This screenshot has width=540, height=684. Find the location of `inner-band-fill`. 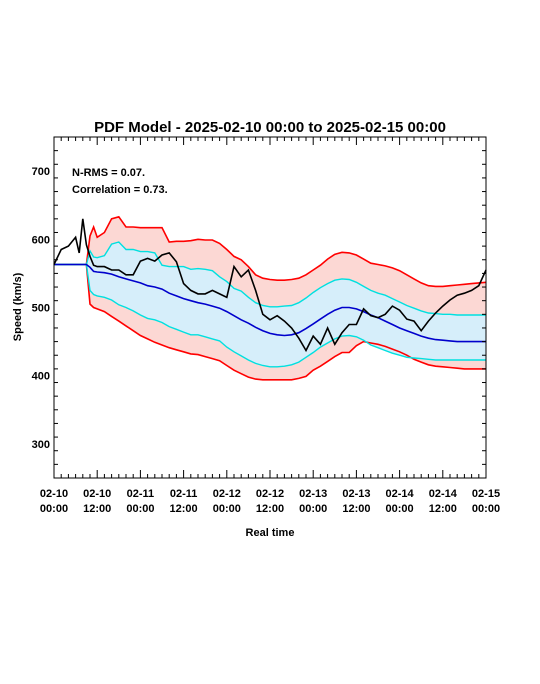

inner-band-fill is located at coordinates (270, 304).